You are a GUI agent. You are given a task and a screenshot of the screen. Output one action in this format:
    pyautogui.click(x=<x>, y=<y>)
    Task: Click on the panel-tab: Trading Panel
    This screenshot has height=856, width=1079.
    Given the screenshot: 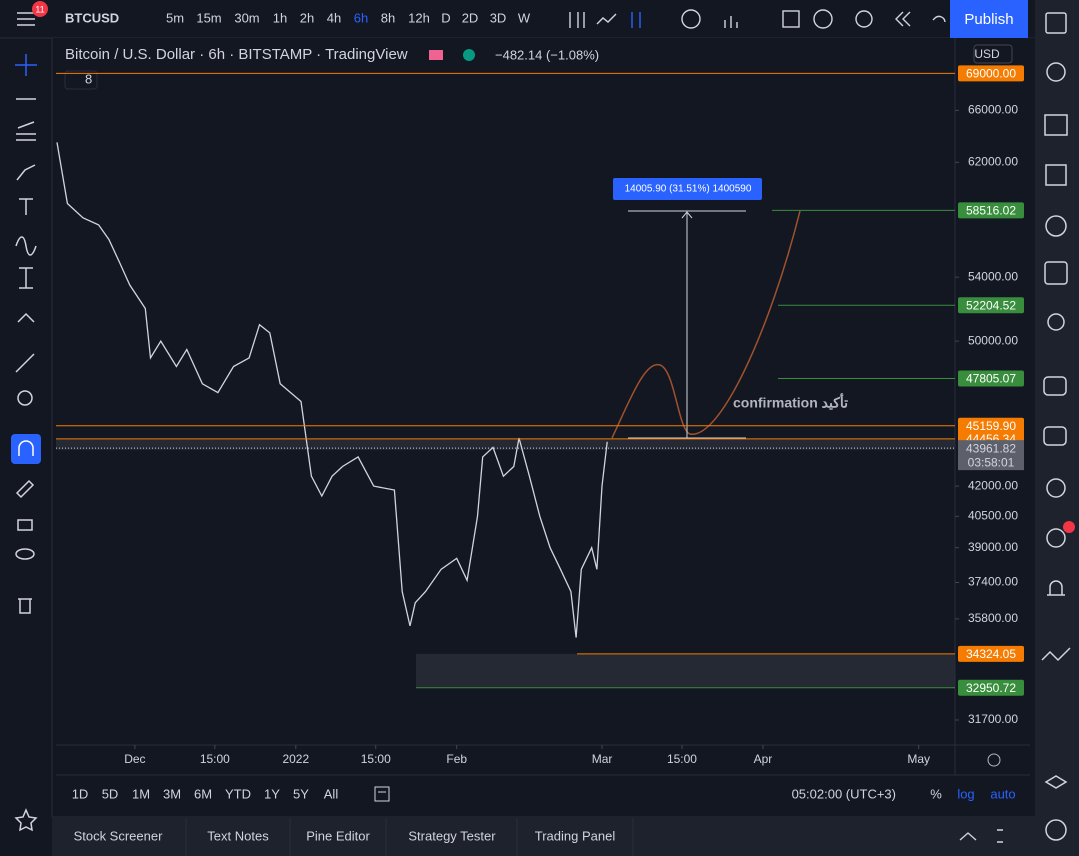 What is the action you would take?
    pyautogui.click(x=575, y=835)
    